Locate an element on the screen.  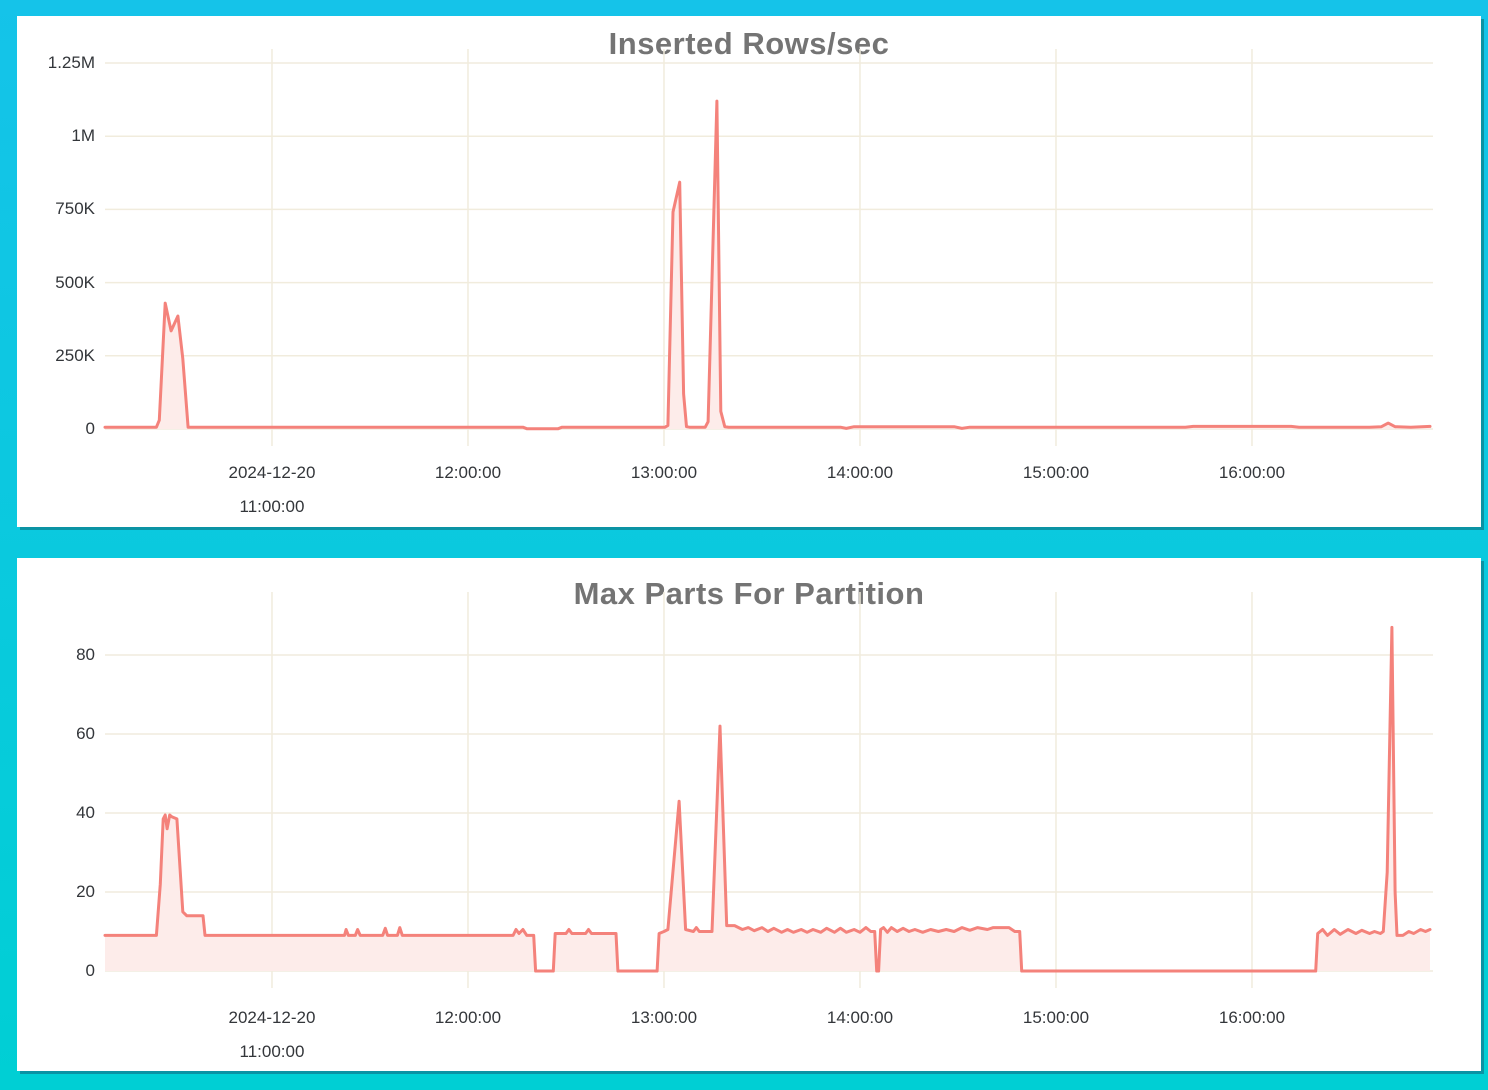
y-tick-label: 40 is located at coordinates (85, 812).